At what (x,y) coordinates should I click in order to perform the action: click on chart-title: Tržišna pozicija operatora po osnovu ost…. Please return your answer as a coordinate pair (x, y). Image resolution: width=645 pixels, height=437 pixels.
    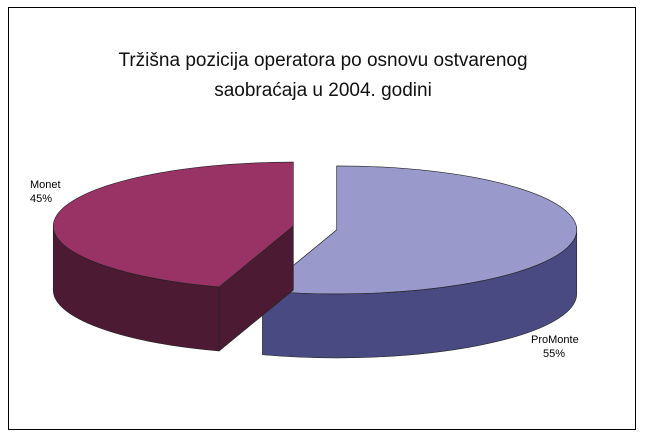
    Looking at the image, I should click on (323, 76).